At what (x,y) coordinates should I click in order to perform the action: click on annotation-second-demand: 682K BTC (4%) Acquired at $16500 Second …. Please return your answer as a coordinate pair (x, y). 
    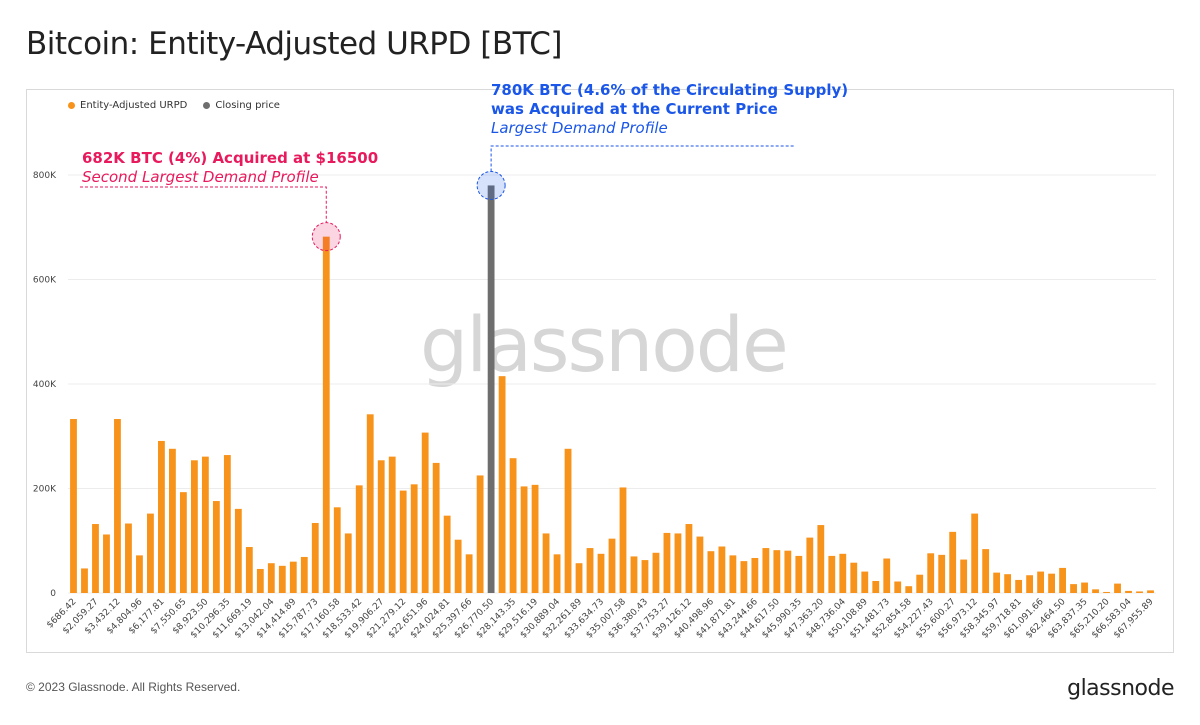
    Looking at the image, I should click on (230, 168).